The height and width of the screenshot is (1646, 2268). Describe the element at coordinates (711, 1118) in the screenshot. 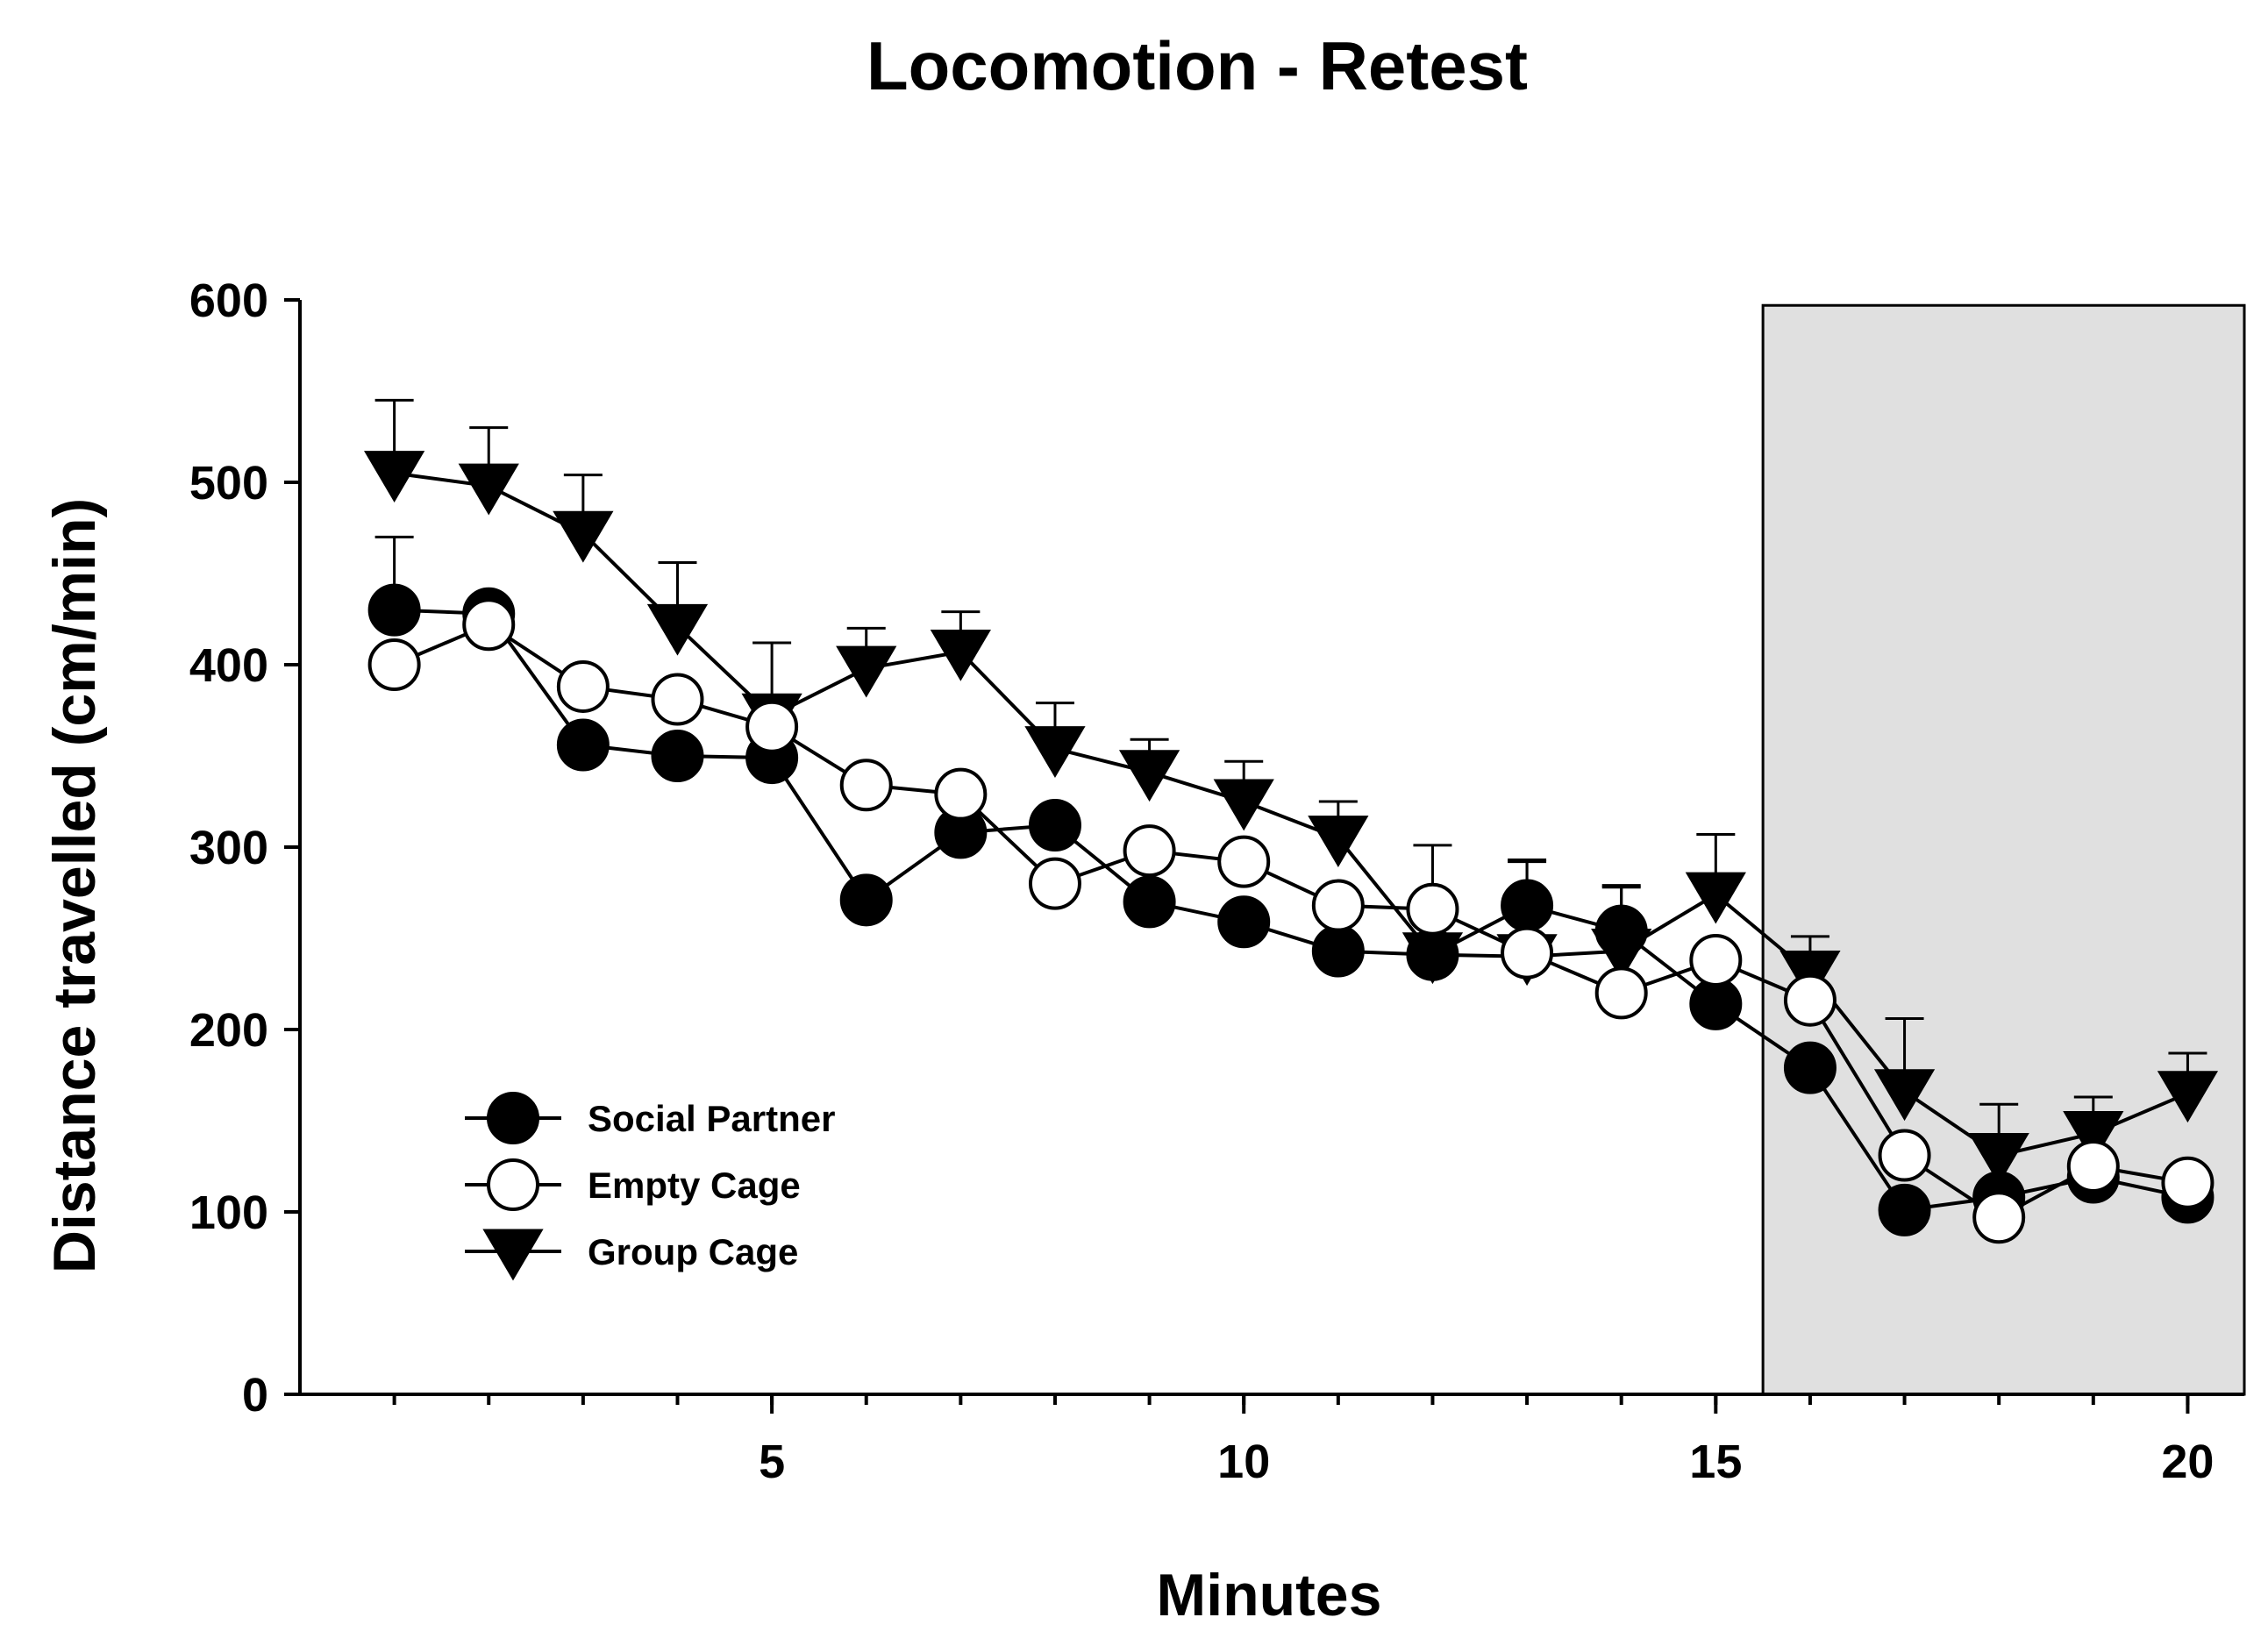

I see `legend-label: Social Partner` at that location.